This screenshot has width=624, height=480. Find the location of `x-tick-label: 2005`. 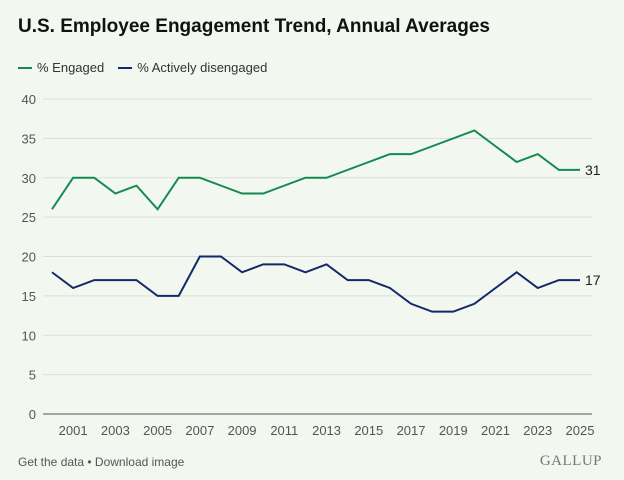

x-tick-label: 2005 is located at coordinates (157, 430).